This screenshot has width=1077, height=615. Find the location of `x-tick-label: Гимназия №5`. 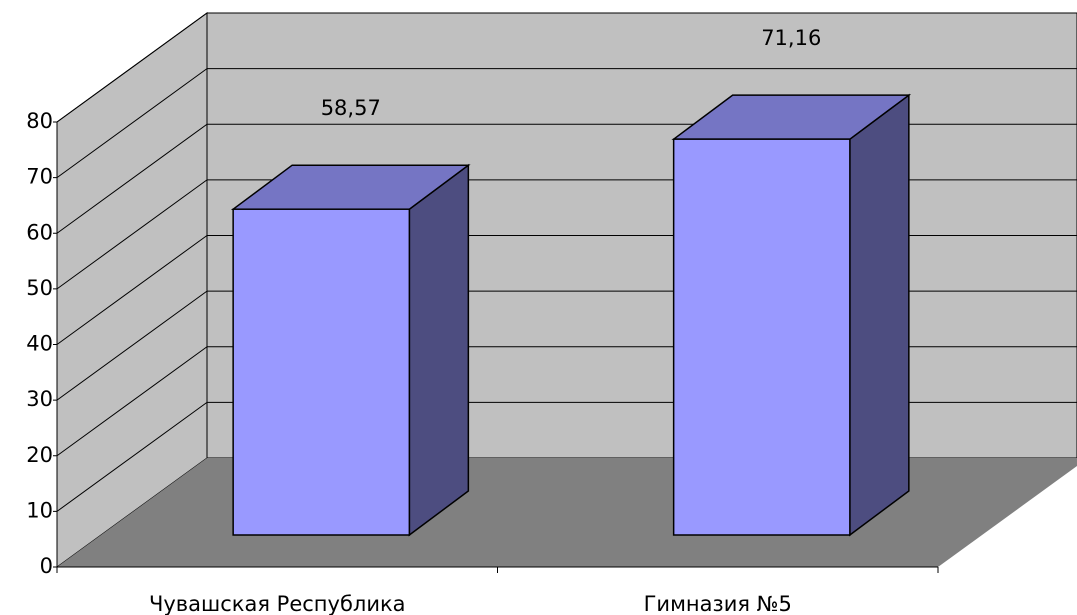

x-tick-label: Гимназия №5 is located at coordinates (718, 603).